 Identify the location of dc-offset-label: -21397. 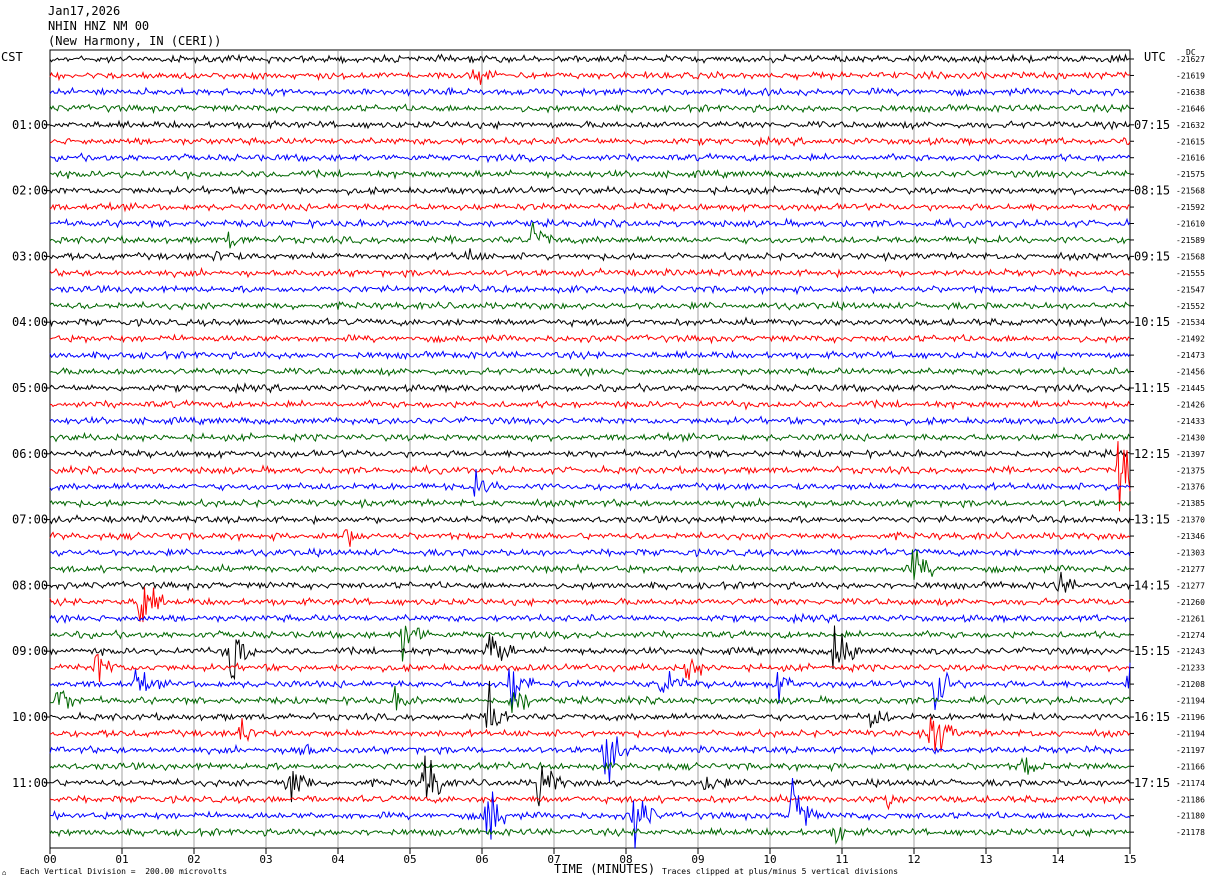
(1190, 454).